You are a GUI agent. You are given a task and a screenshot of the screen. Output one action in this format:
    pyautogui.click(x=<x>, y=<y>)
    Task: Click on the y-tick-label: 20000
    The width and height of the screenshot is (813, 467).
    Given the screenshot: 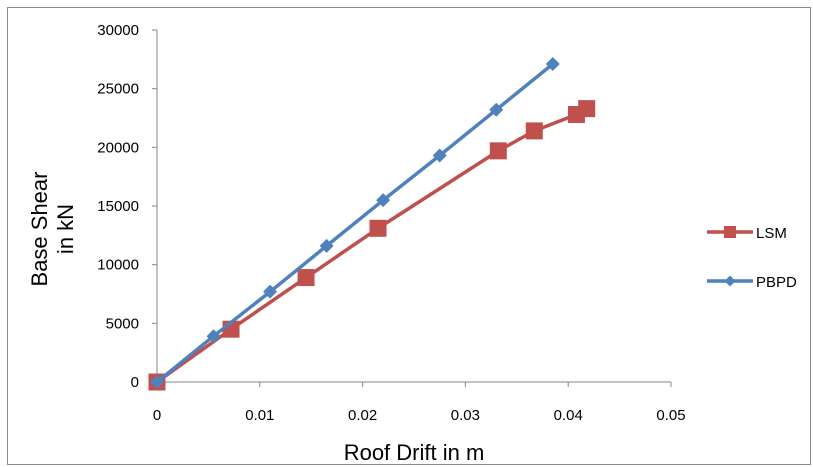 What is the action you would take?
    pyautogui.click(x=118, y=147)
    